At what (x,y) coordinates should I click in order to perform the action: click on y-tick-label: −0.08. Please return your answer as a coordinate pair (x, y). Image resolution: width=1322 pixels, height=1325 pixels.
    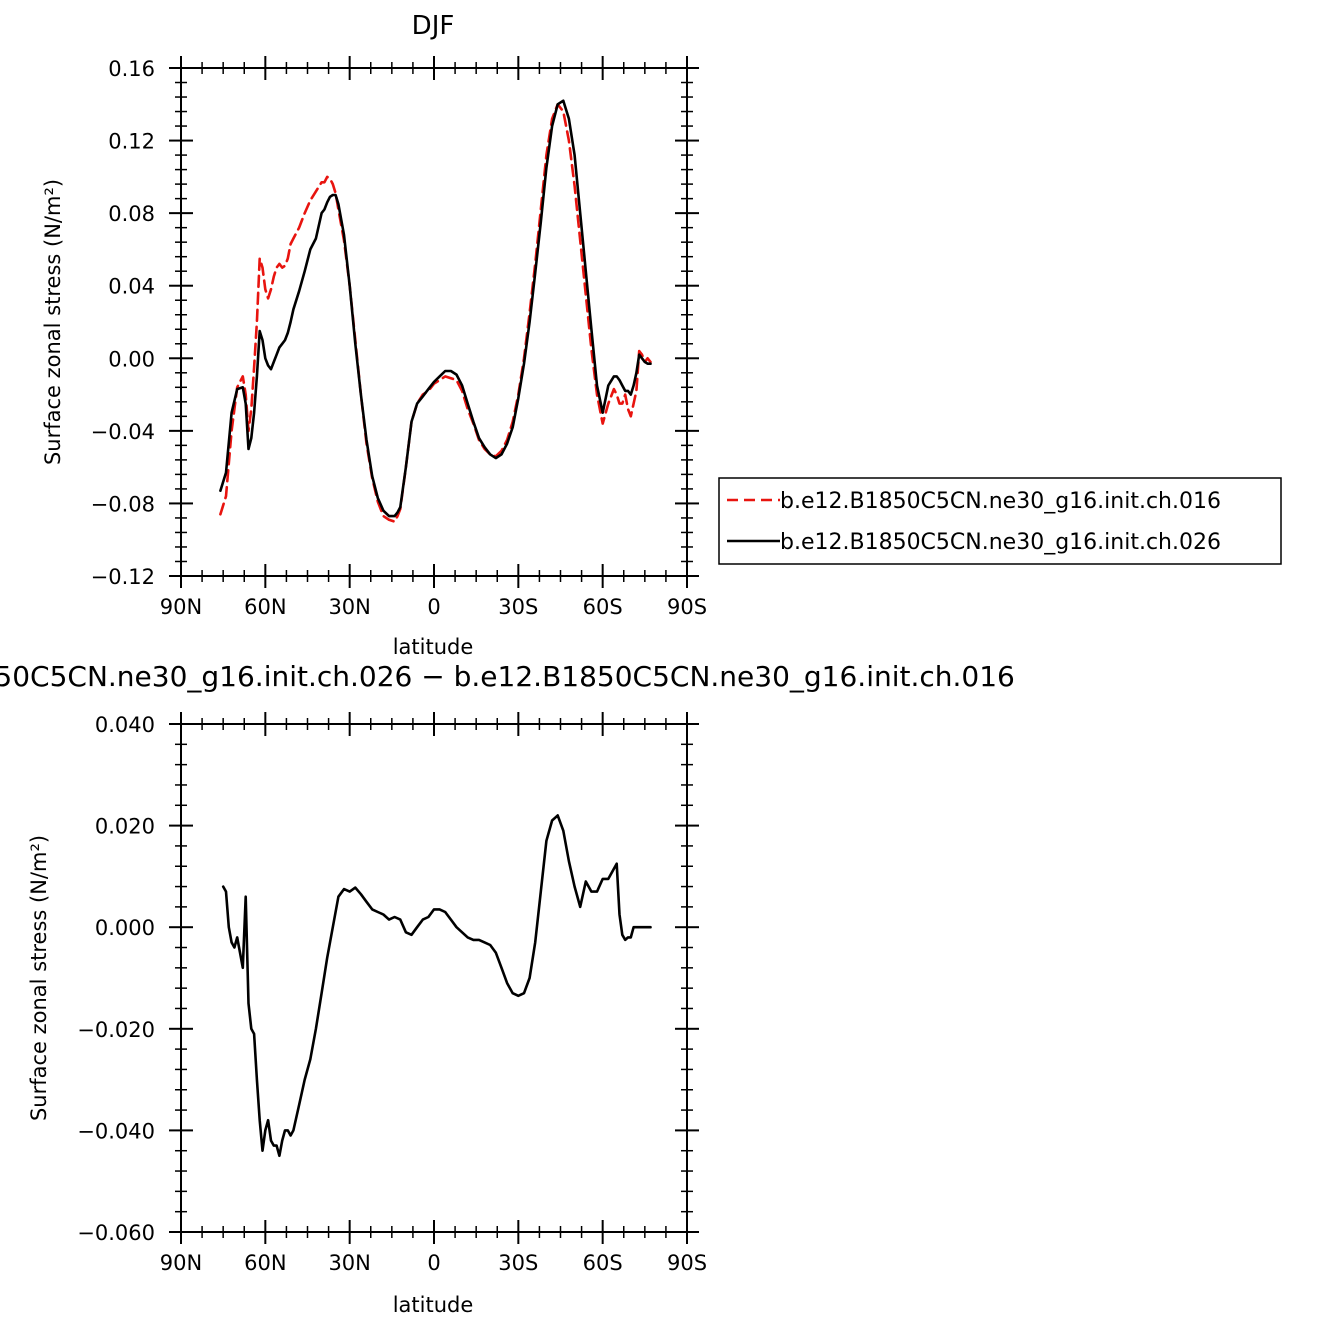
    Looking at the image, I should click on (123, 504).